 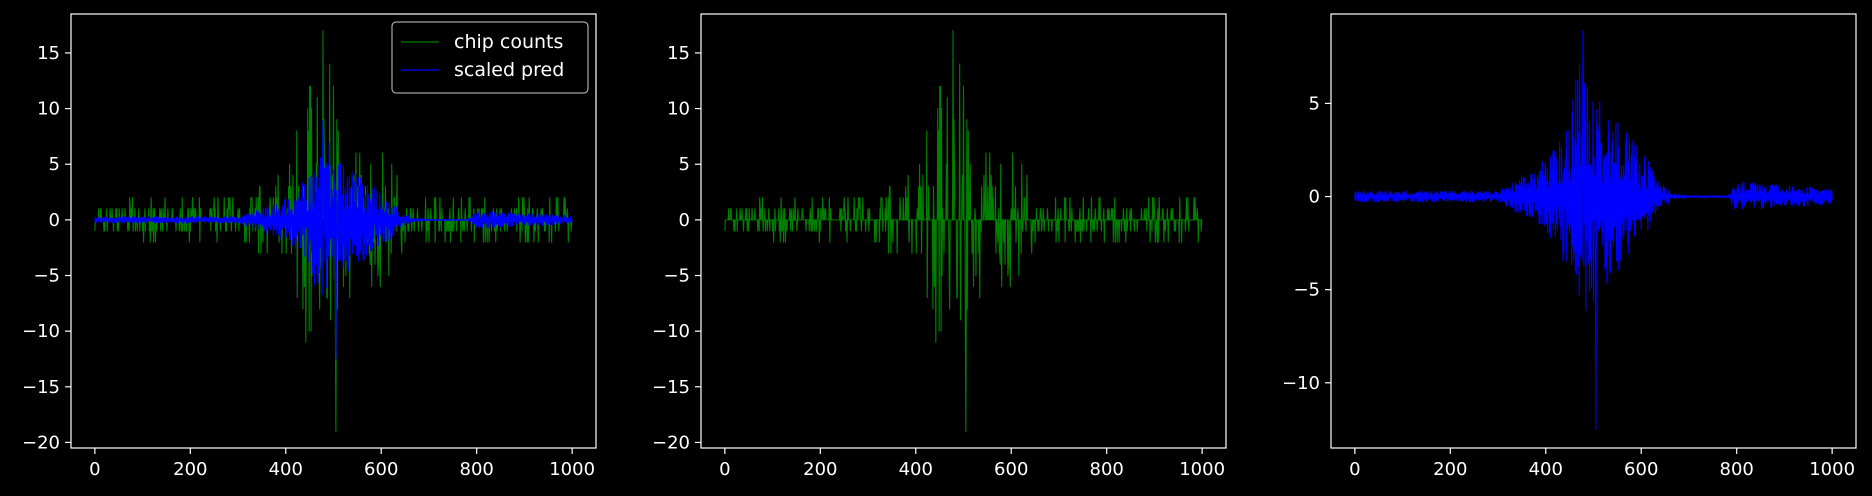 What do you see at coordinates (509, 70) in the screenshot?
I see `legend-label: scaled pred` at bounding box center [509, 70].